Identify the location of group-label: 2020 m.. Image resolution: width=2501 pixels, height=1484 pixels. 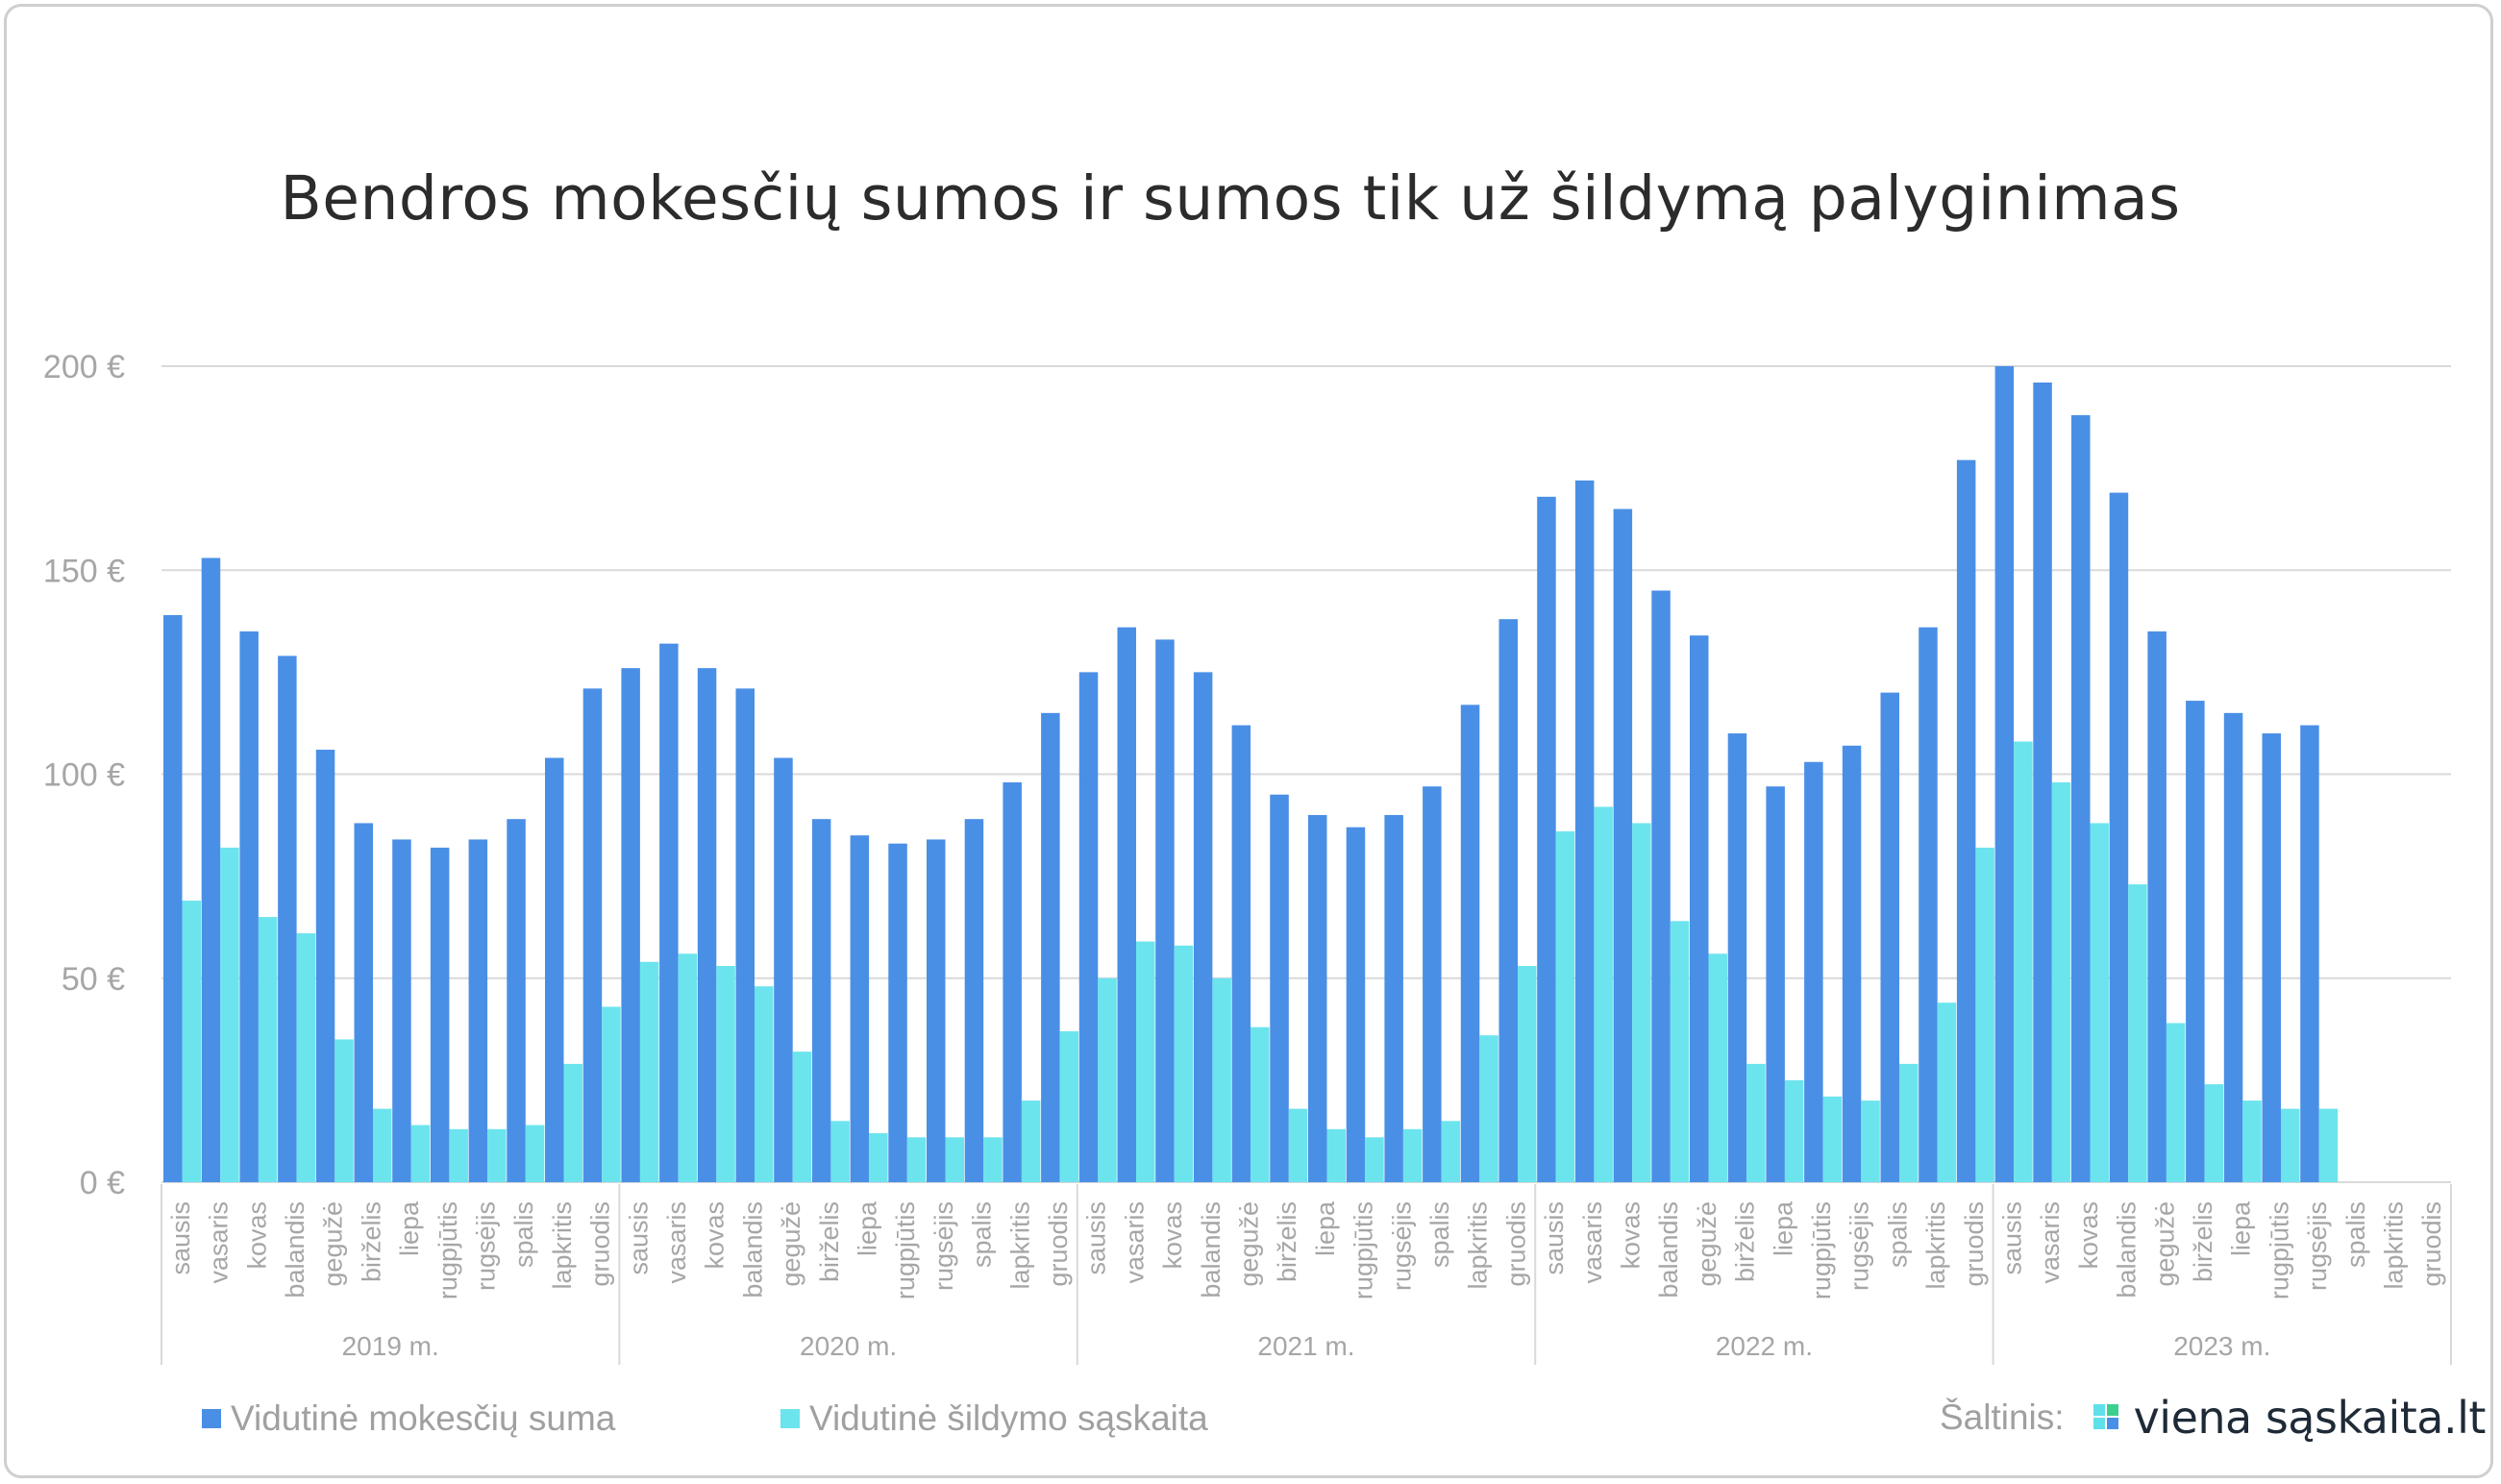
(848, 1346).